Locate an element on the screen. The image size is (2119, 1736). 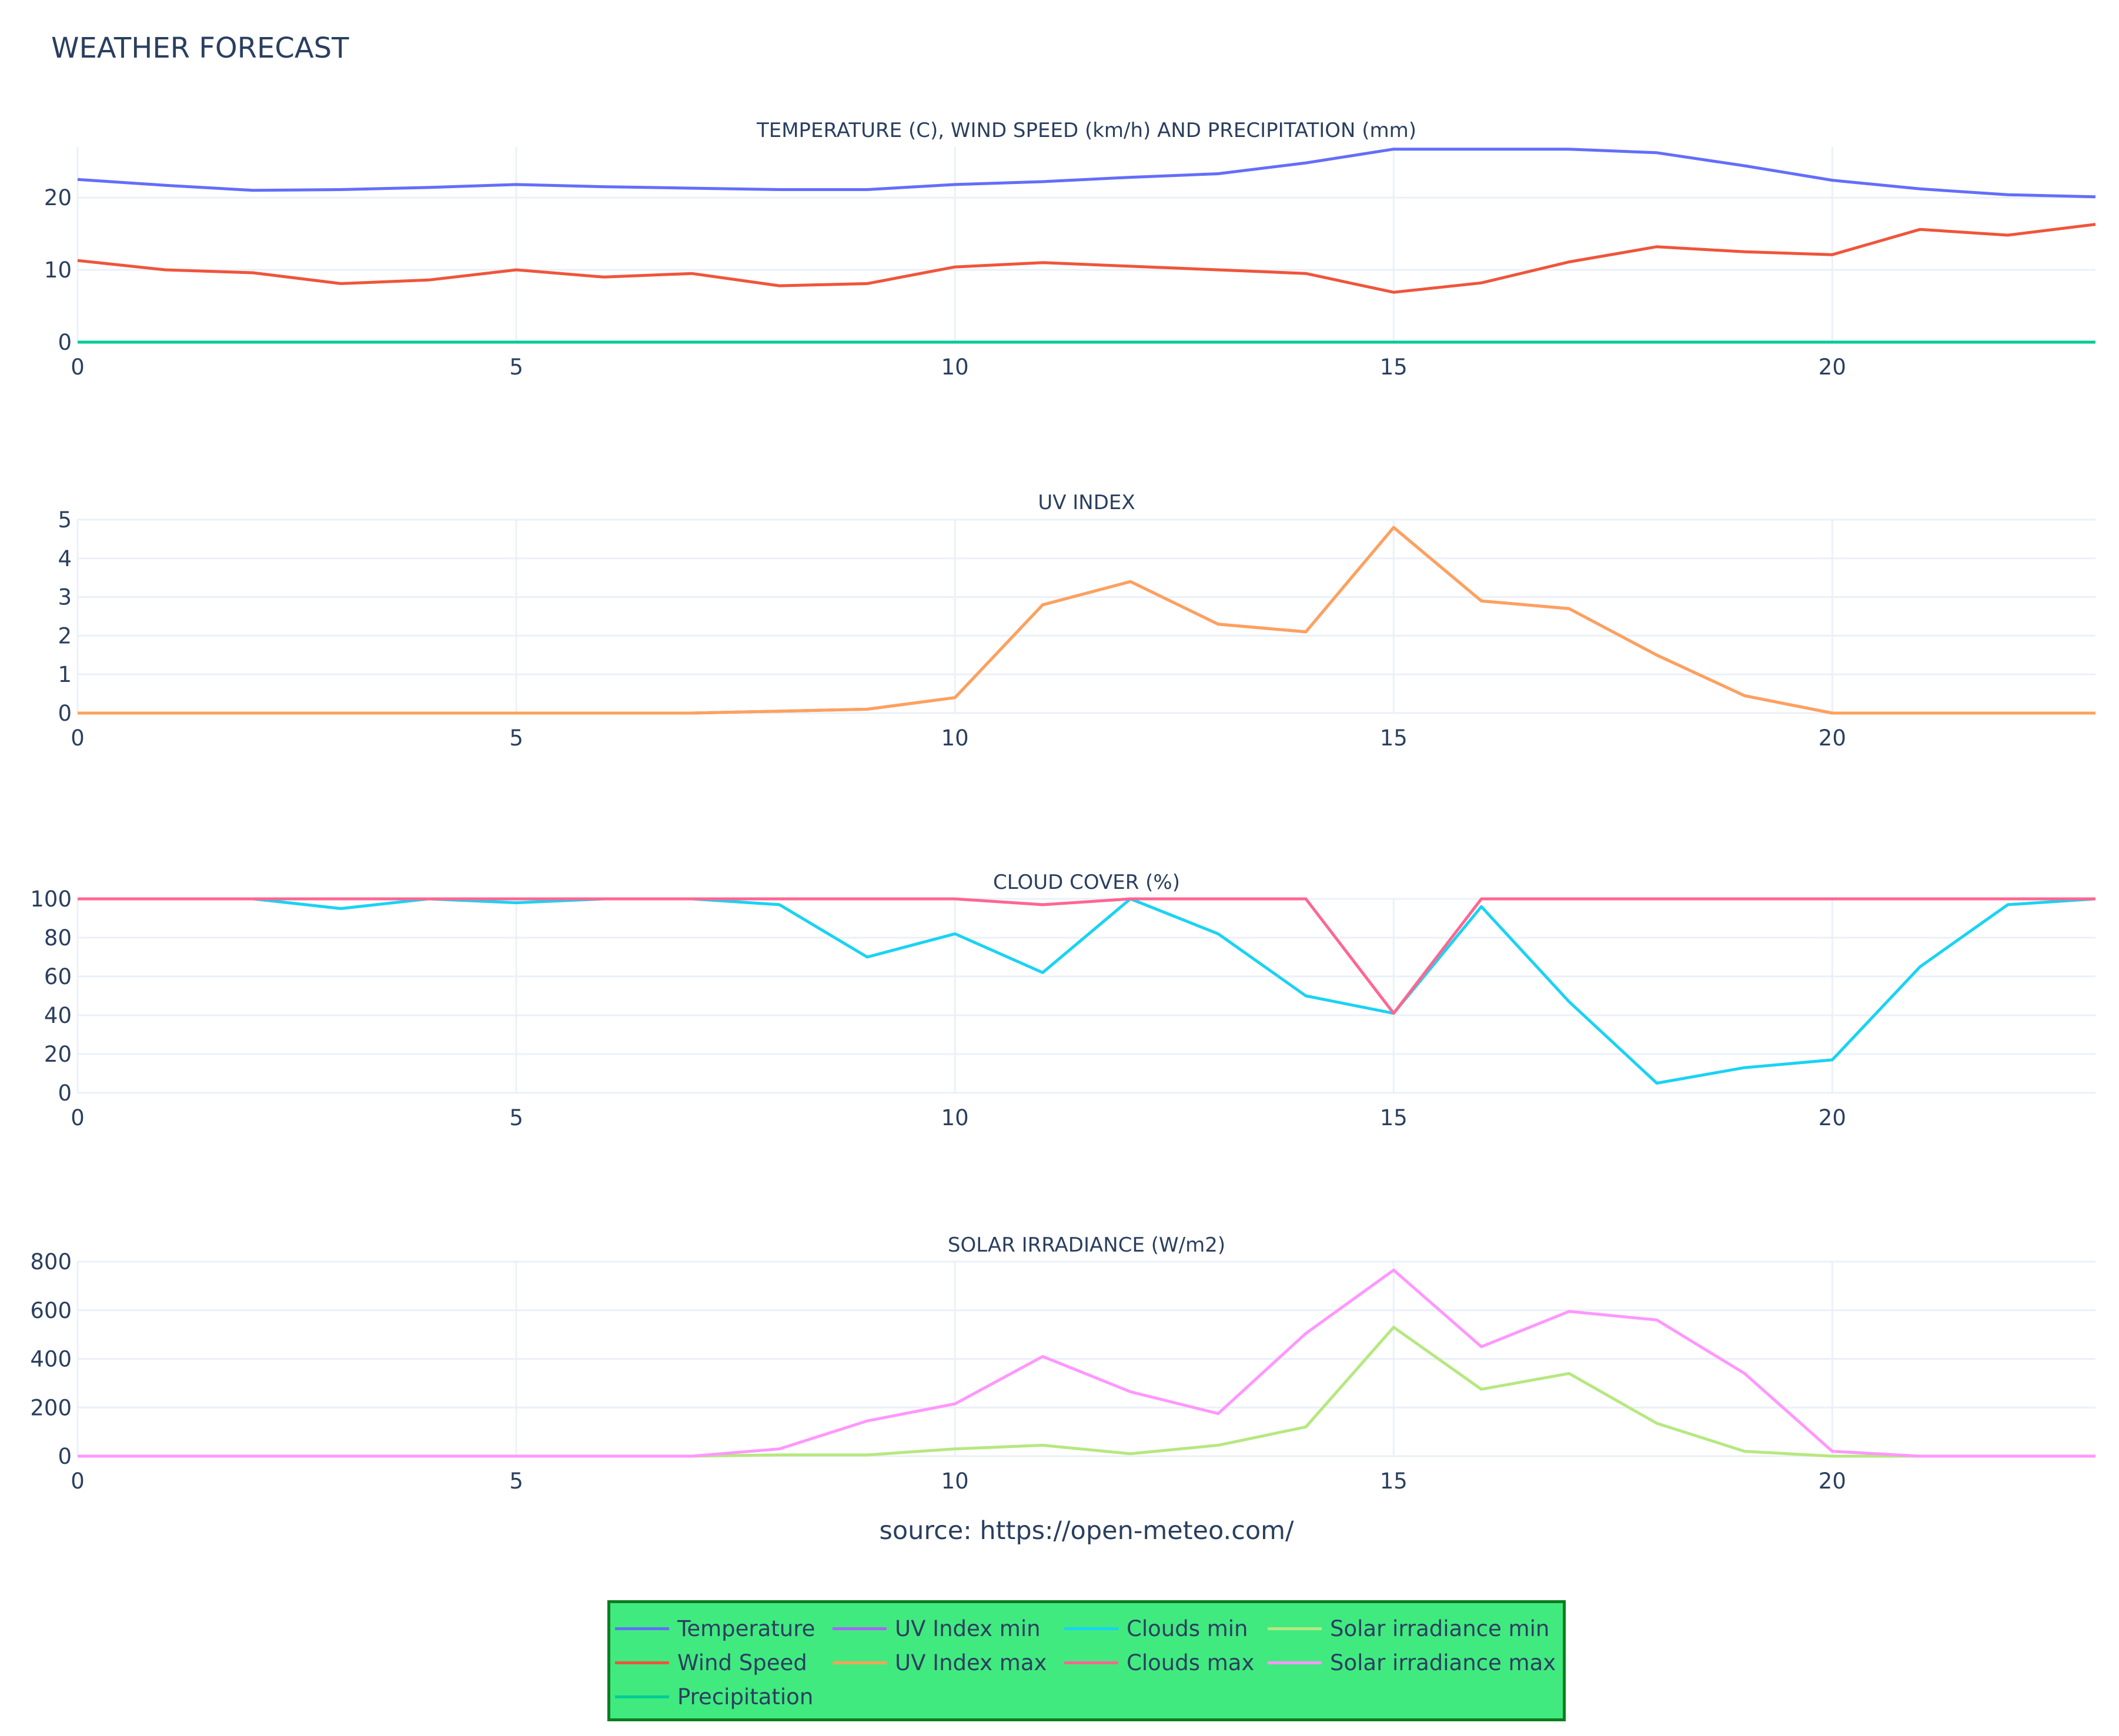
y-tick-label: 10 is located at coordinates (58, 270).